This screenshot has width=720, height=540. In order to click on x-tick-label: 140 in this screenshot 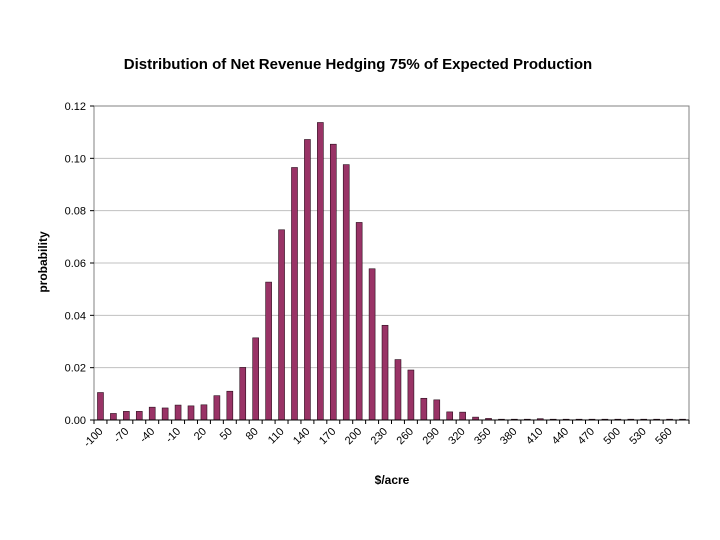, I will do `click(301, 436)`.